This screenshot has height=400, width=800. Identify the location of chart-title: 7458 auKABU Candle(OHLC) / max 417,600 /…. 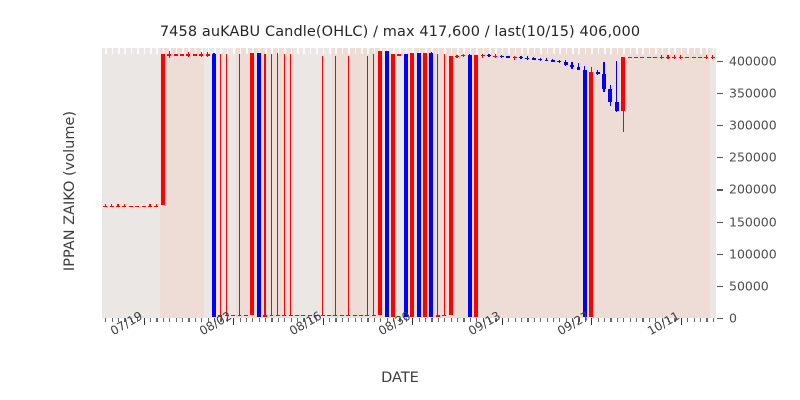
(400, 32).